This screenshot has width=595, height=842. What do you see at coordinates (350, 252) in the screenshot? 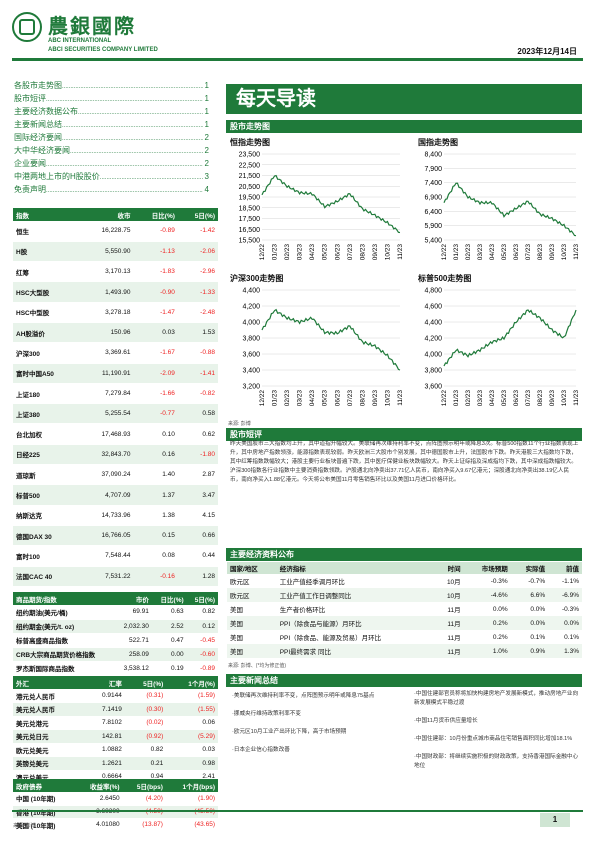
I see `x-tick-label: 07/23` at bounding box center [350, 252].